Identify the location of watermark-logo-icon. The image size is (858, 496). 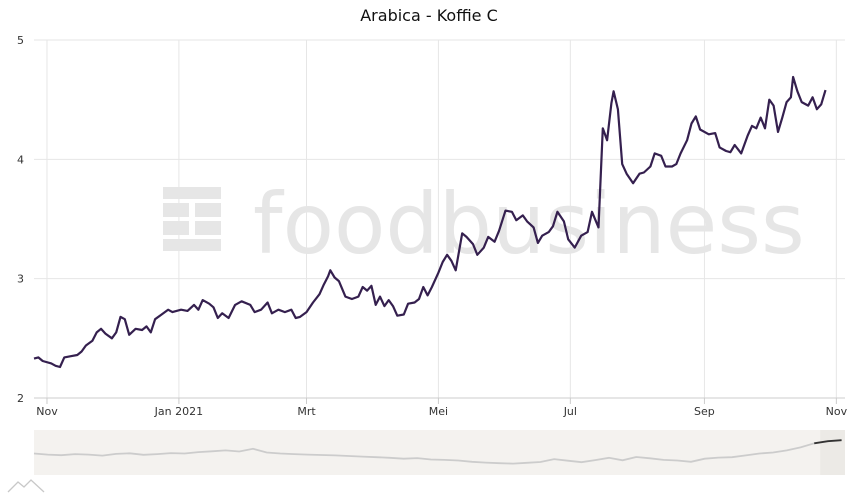
(192, 219).